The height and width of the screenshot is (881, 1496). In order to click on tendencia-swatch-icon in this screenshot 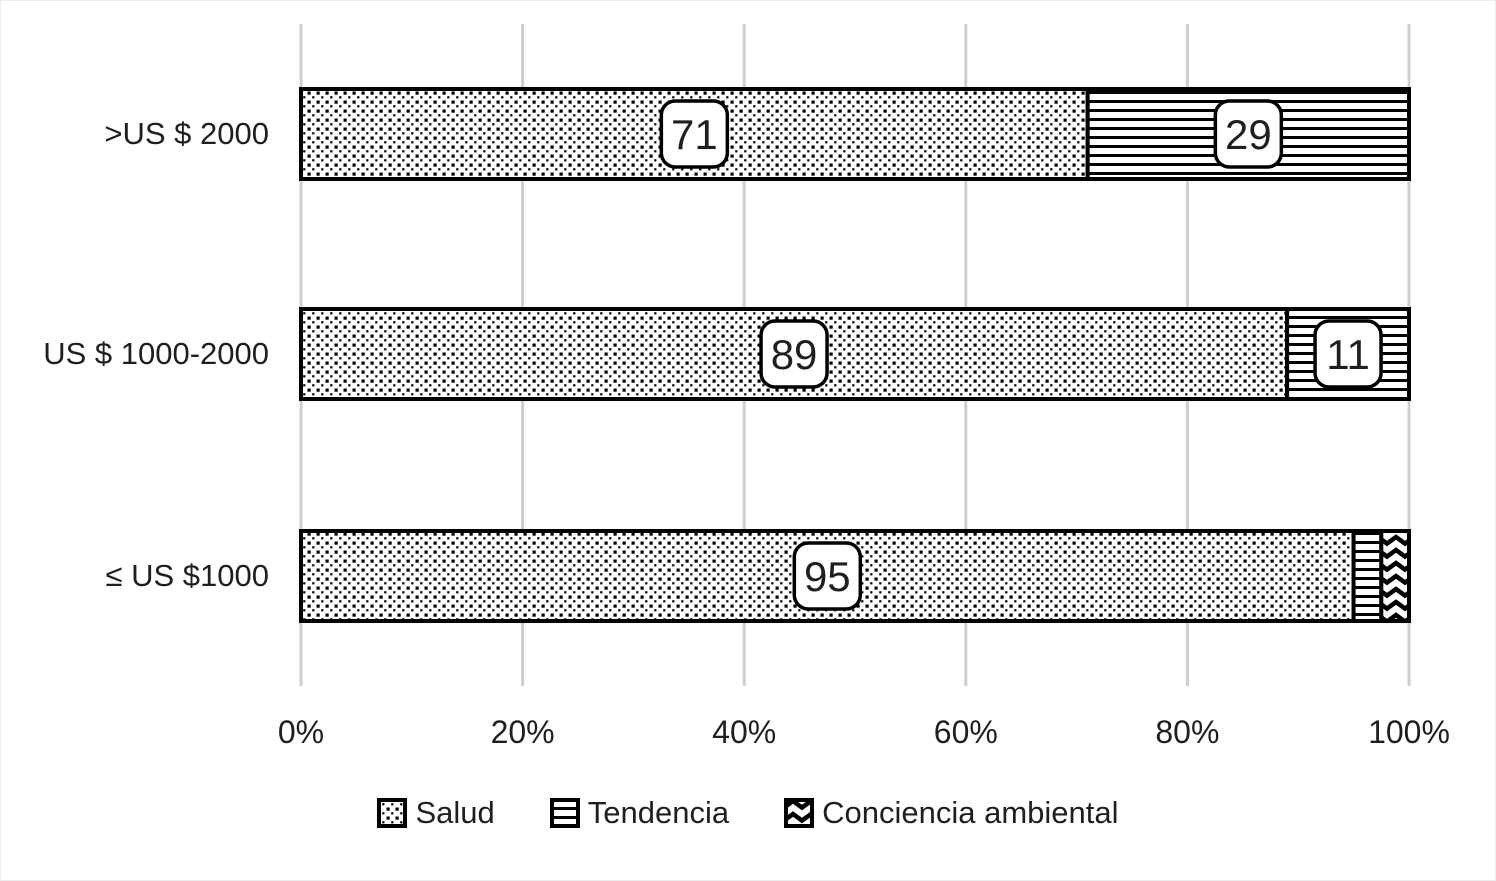, I will do `click(564, 813)`.